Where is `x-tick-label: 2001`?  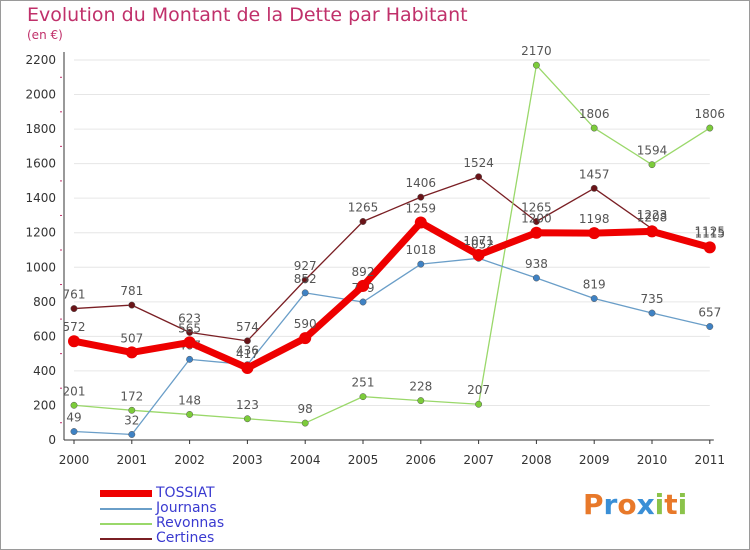
x-tick-label: 2001 is located at coordinates (132, 460).